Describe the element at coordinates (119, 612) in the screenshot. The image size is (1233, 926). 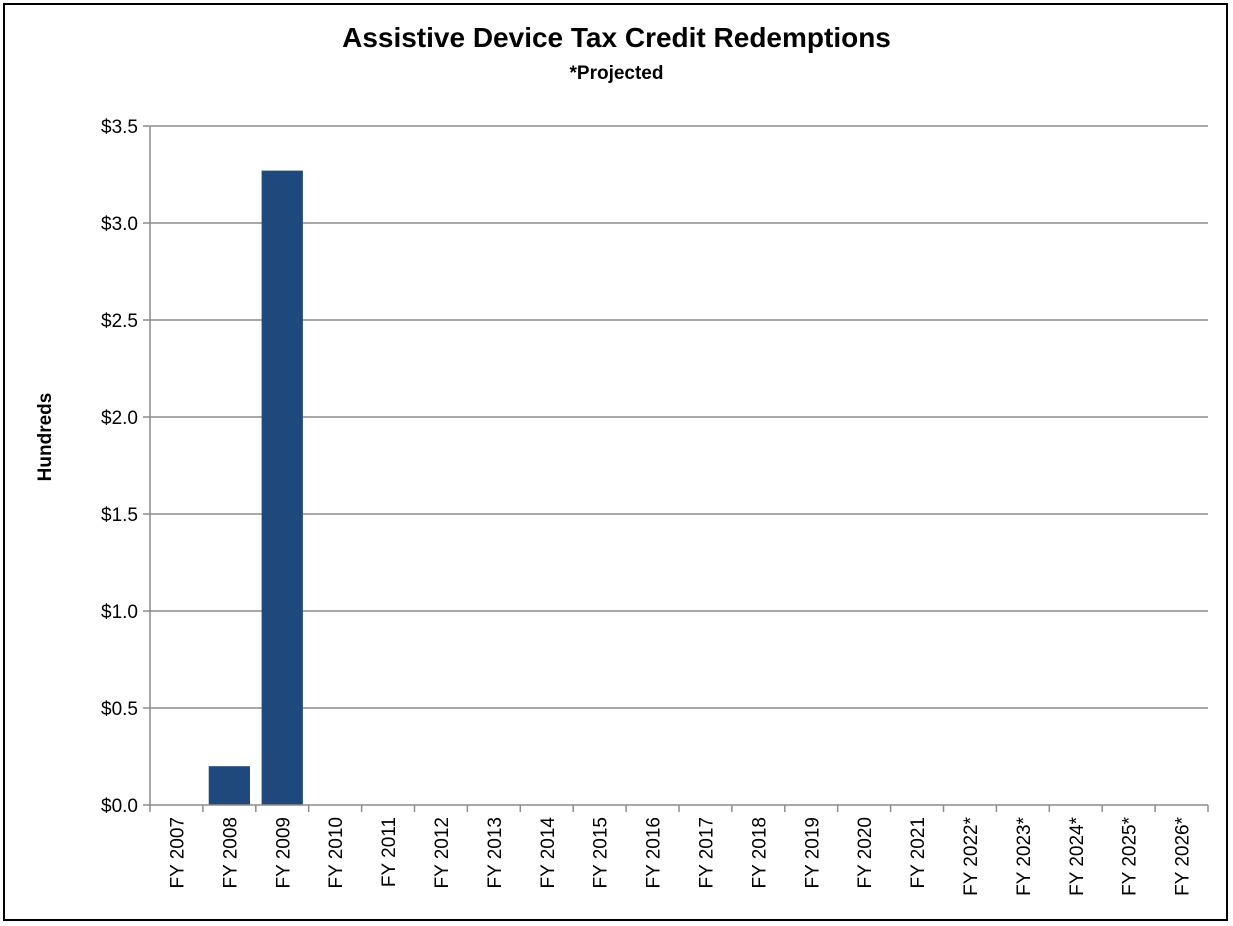
I see `y-tick-label: $1.0` at that location.